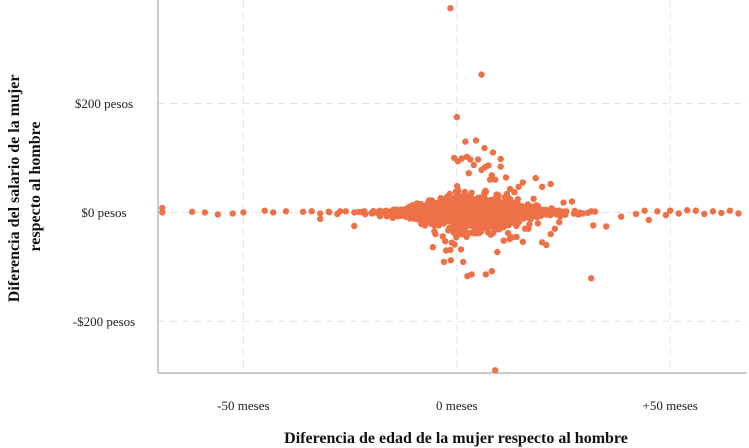 Image resolution: width=749 pixels, height=448 pixels. I want to click on y-axis-title-line-2: respecto al hombre, so click(35, 186).